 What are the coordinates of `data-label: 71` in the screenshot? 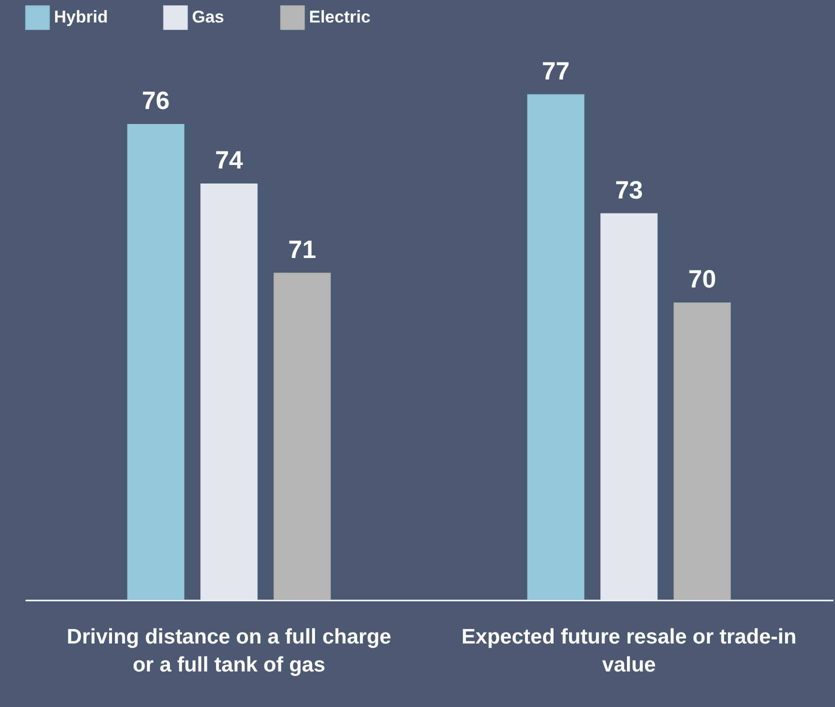 It's located at (302, 250).